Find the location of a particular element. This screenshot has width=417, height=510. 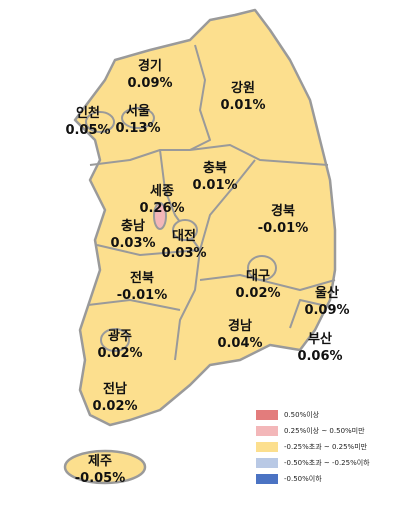

gwangju-area is located at coordinates (115, 340).